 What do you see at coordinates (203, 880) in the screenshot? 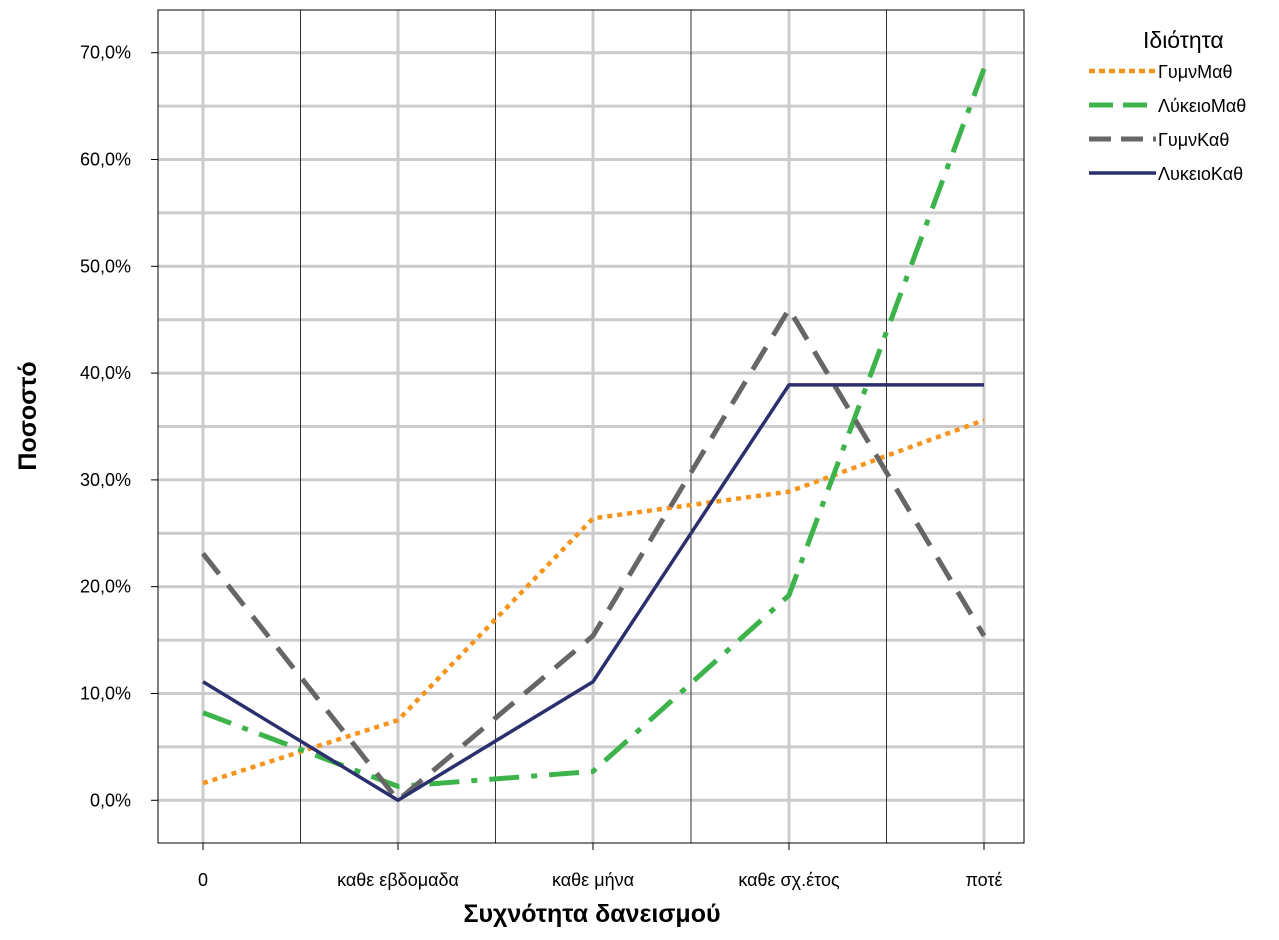
I see `x-tick-label: 0` at bounding box center [203, 880].